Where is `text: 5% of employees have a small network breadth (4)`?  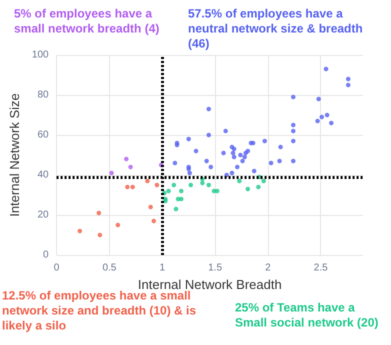
text: 5% of employees have a small network breadth (4) is located at coordinates (87, 21).